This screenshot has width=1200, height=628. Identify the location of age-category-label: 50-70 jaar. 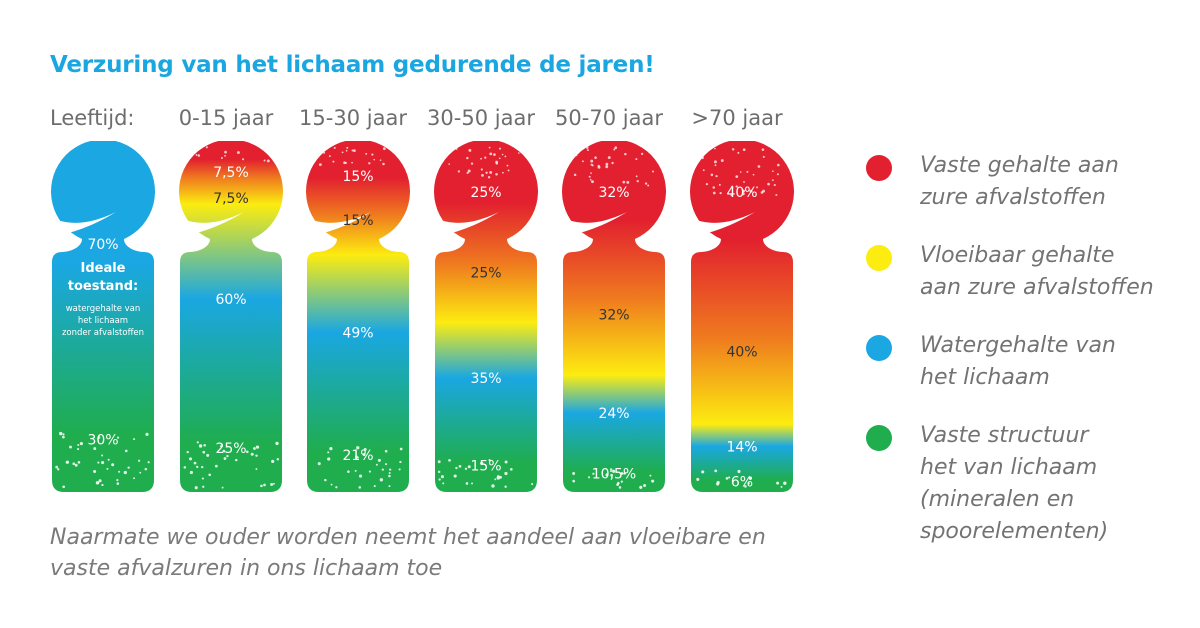
(609, 118).